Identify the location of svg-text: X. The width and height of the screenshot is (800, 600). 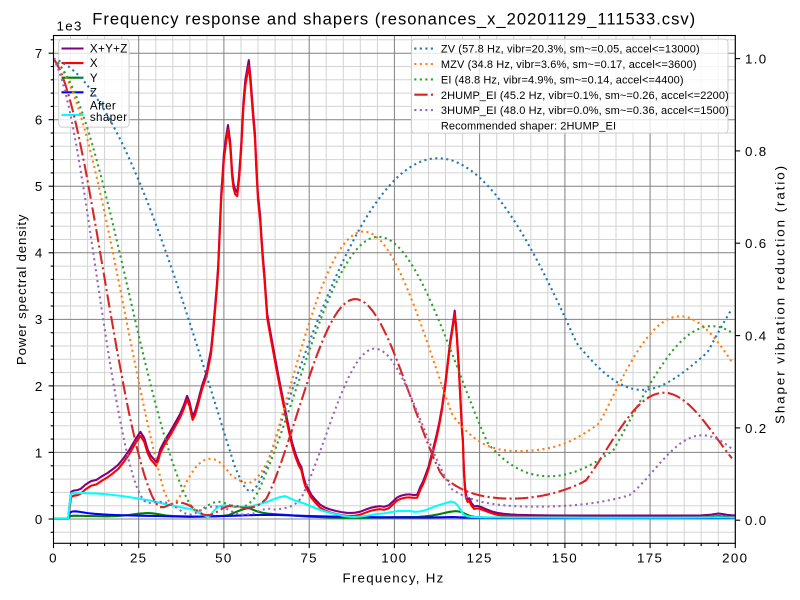
(94, 63).